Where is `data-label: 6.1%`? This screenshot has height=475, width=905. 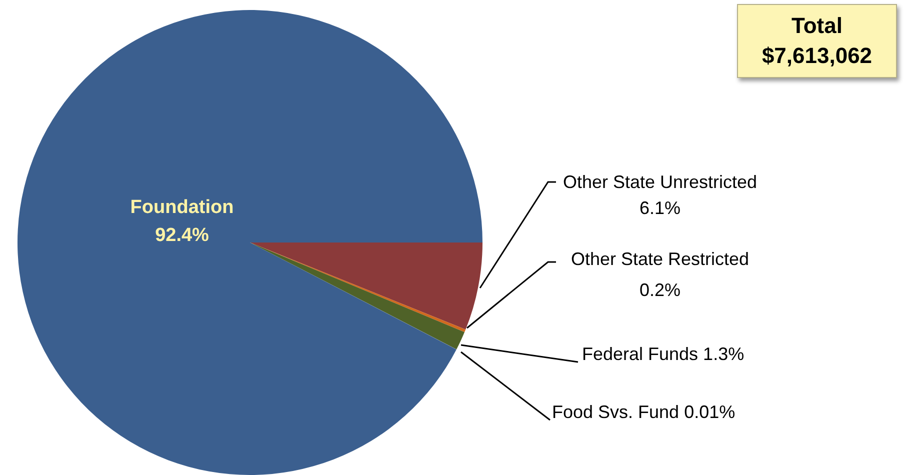
data-label: 6.1% is located at coordinates (660, 208).